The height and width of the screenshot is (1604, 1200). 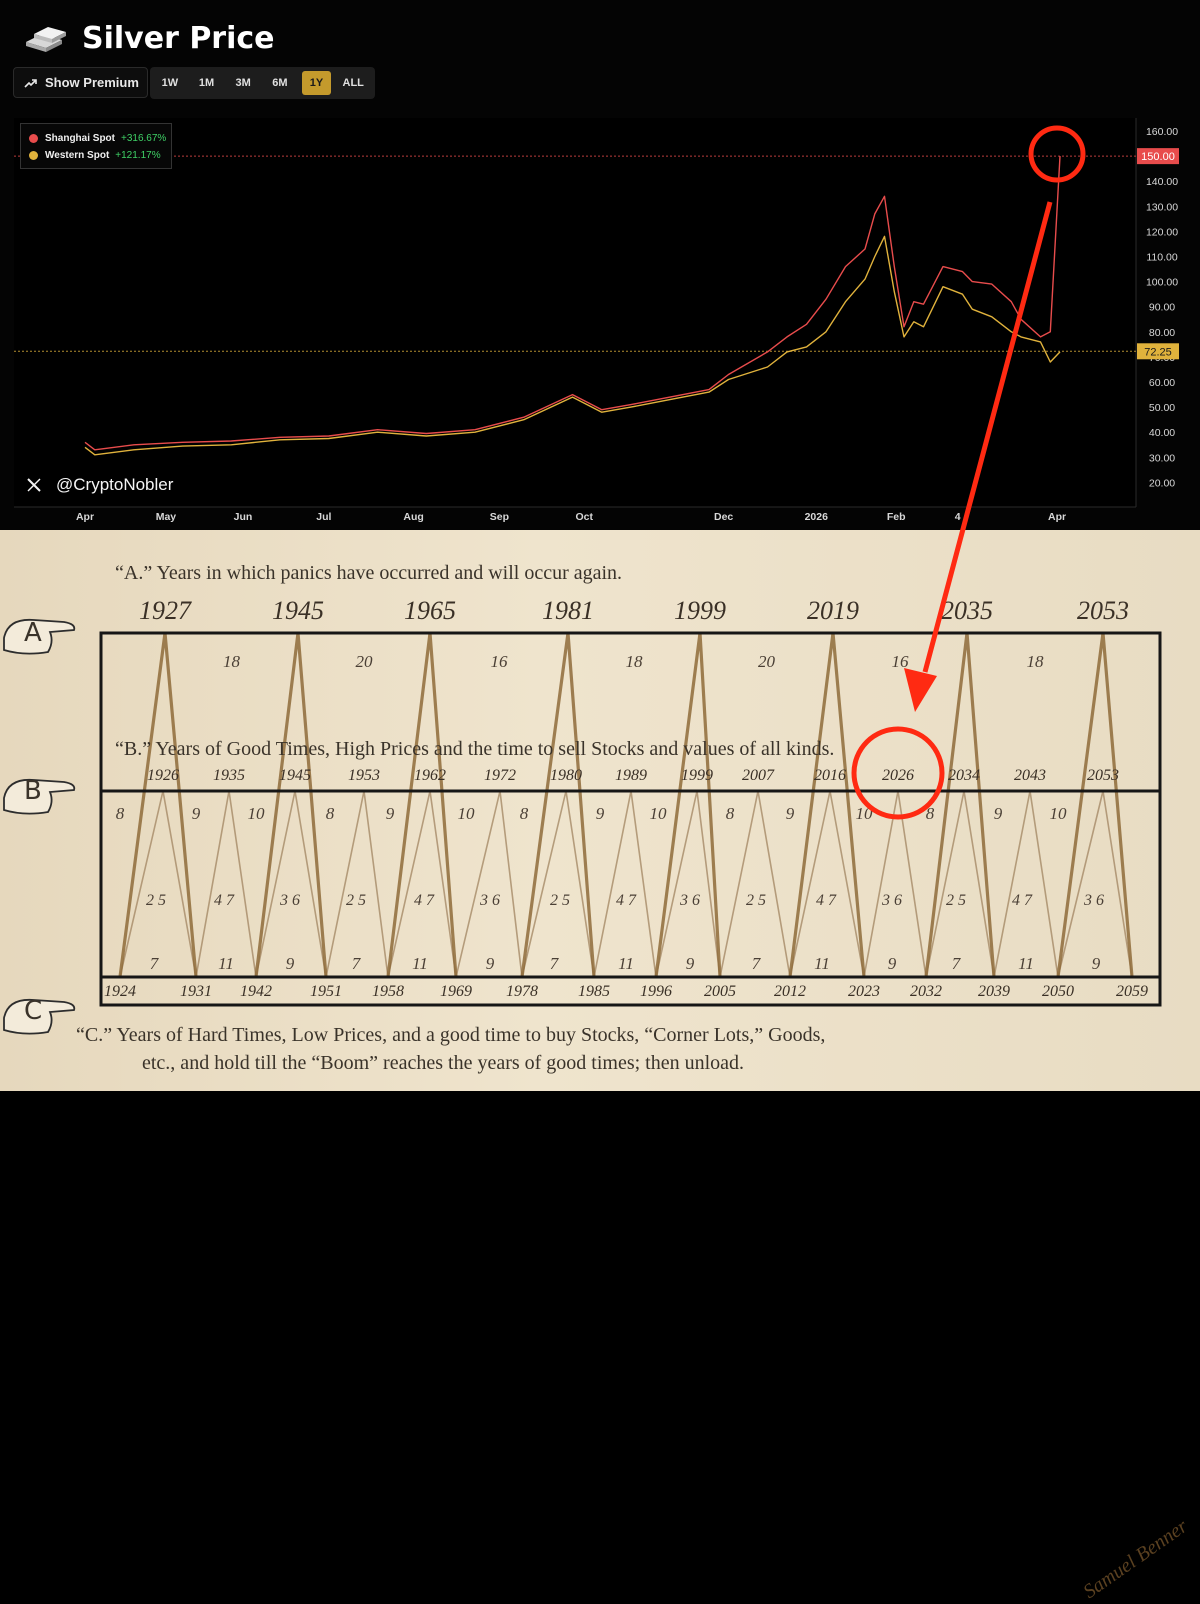 What do you see at coordinates (99, 485) in the screenshot?
I see `author-handle: @CryptoNobler` at bounding box center [99, 485].